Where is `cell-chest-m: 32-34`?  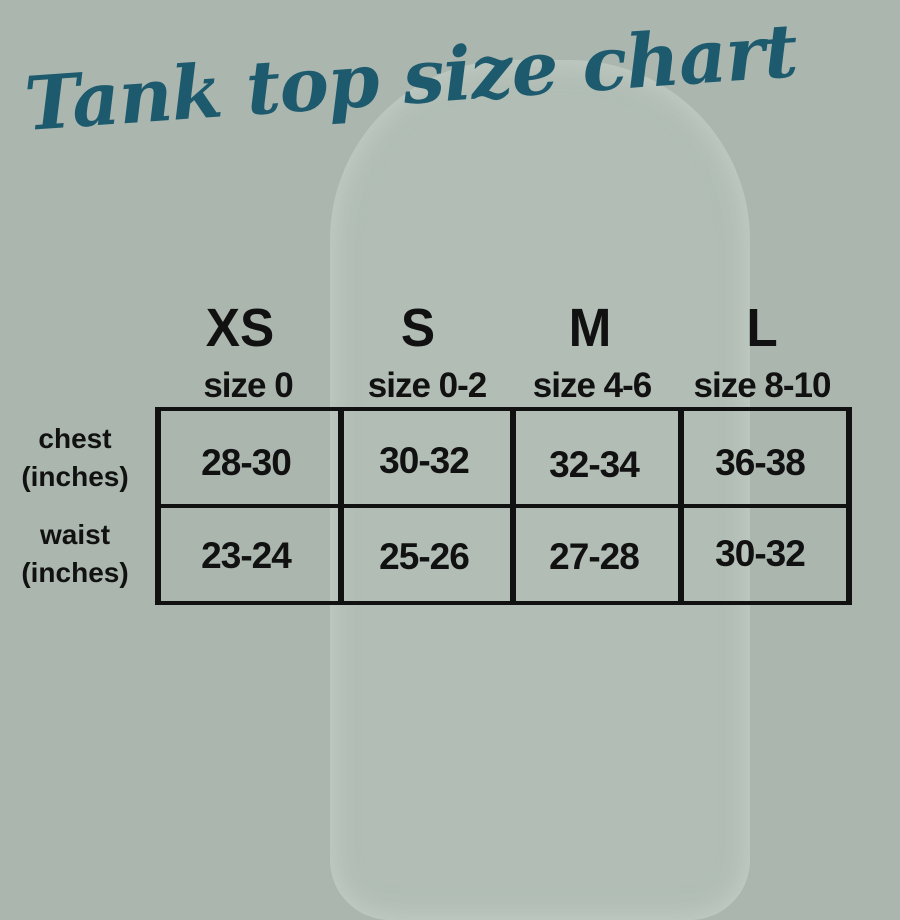
cell-chest-m: 32-34 is located at coordinates (594, 464).